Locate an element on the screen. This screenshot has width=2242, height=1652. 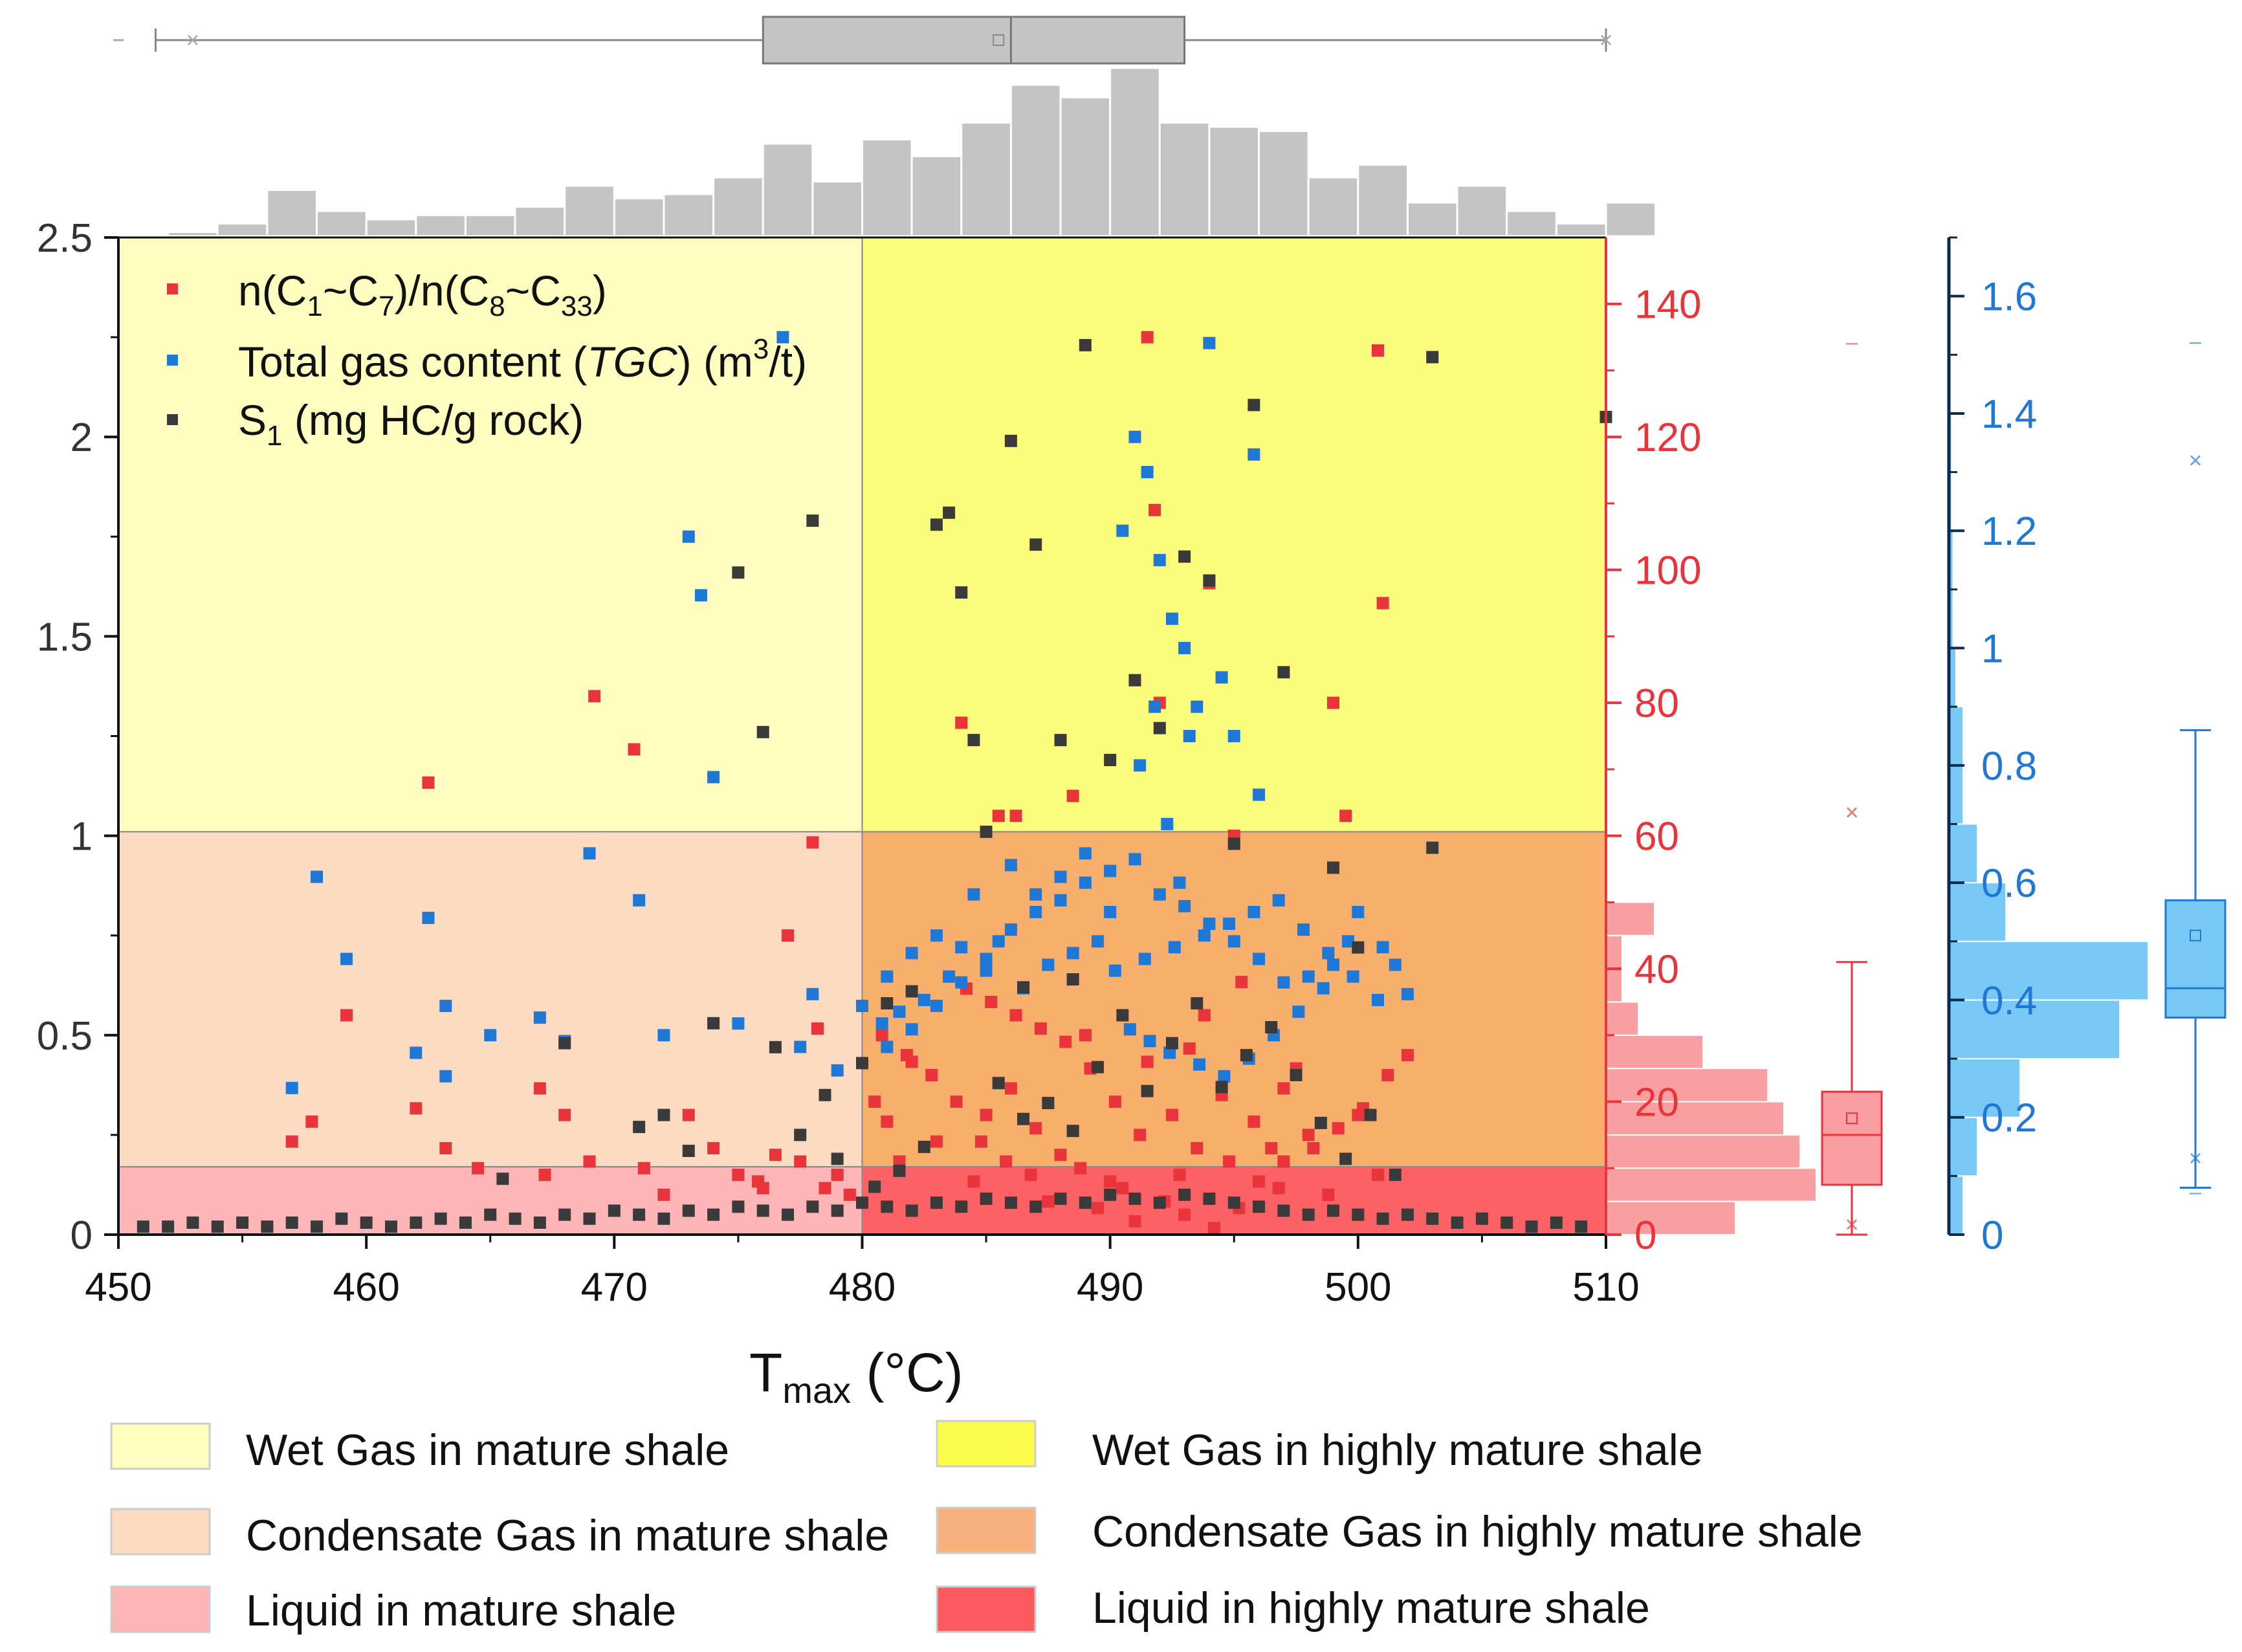
red-box-outlier-1: × is located at coordinates (1852, 812).